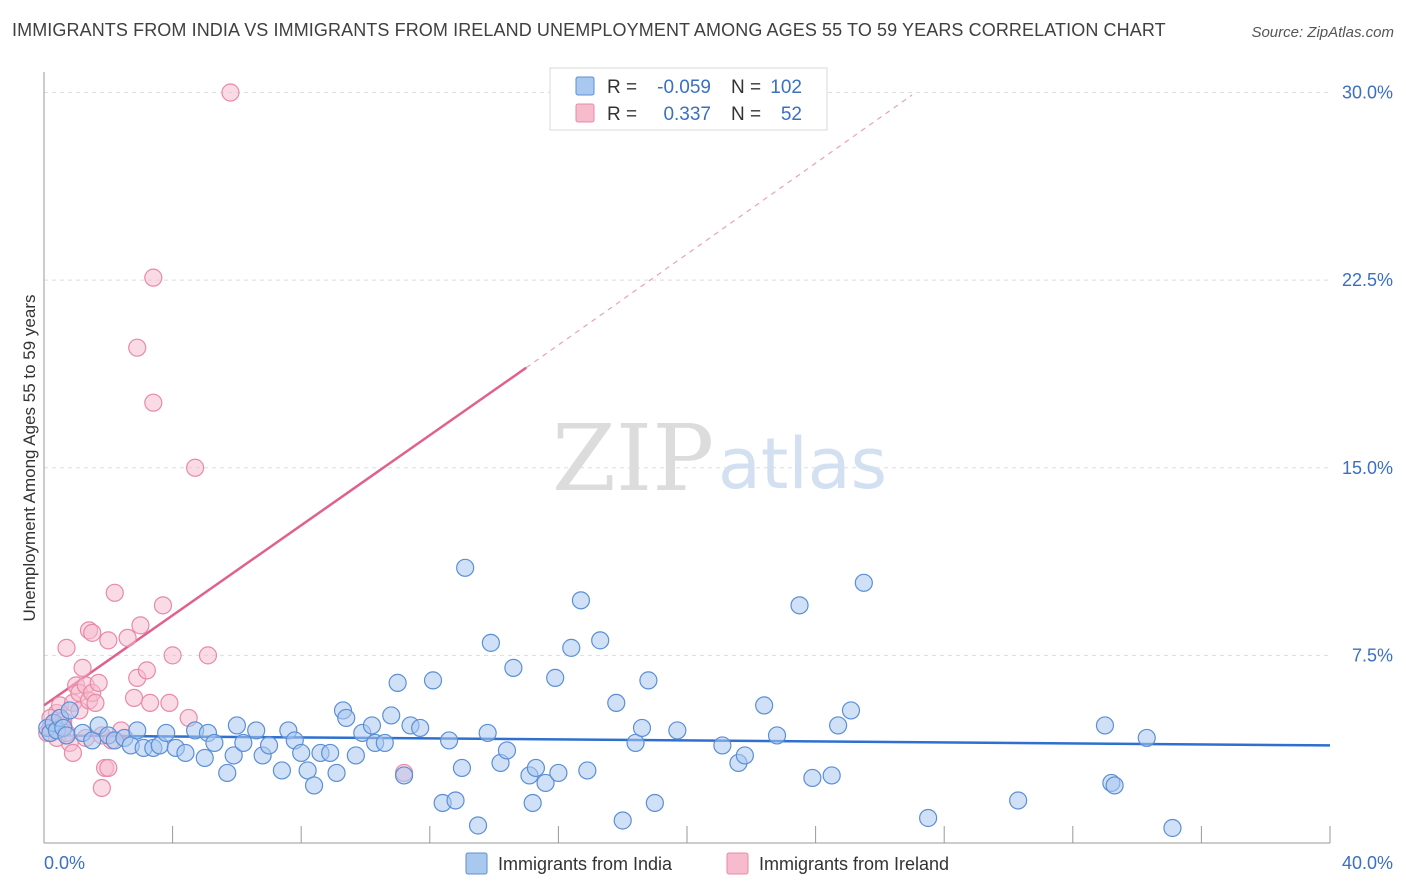  What do you see at coordinates (622, 114) in the screenshot?
I see `legend-ireland-r-label: R =` at bounding box center [622, 114].